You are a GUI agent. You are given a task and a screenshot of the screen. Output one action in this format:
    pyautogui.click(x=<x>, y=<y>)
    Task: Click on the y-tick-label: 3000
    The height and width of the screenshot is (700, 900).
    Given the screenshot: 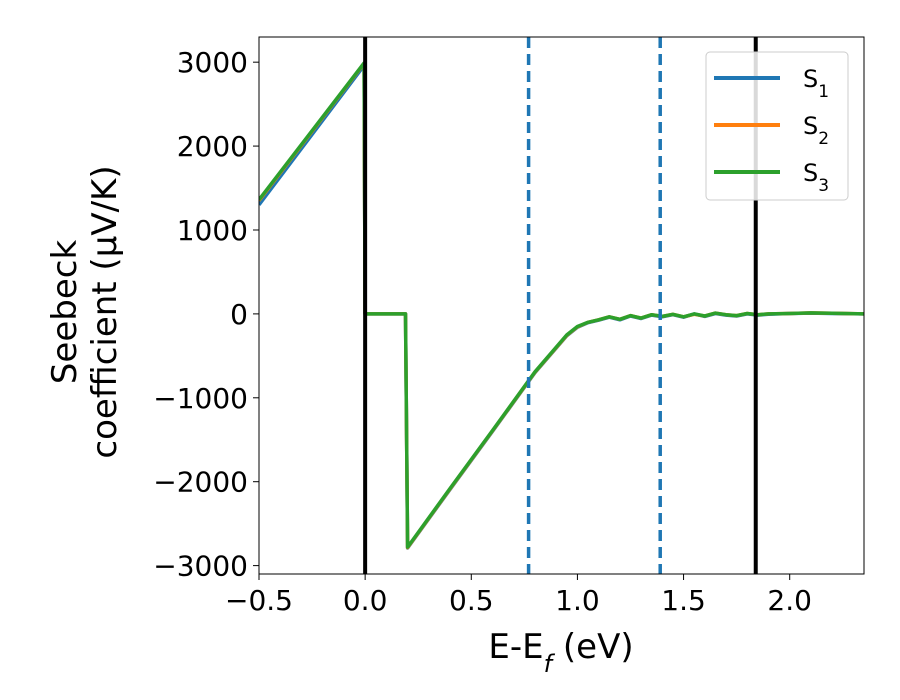 What is the action you would take?
    pyautogui.click(x=212, y=62)
    